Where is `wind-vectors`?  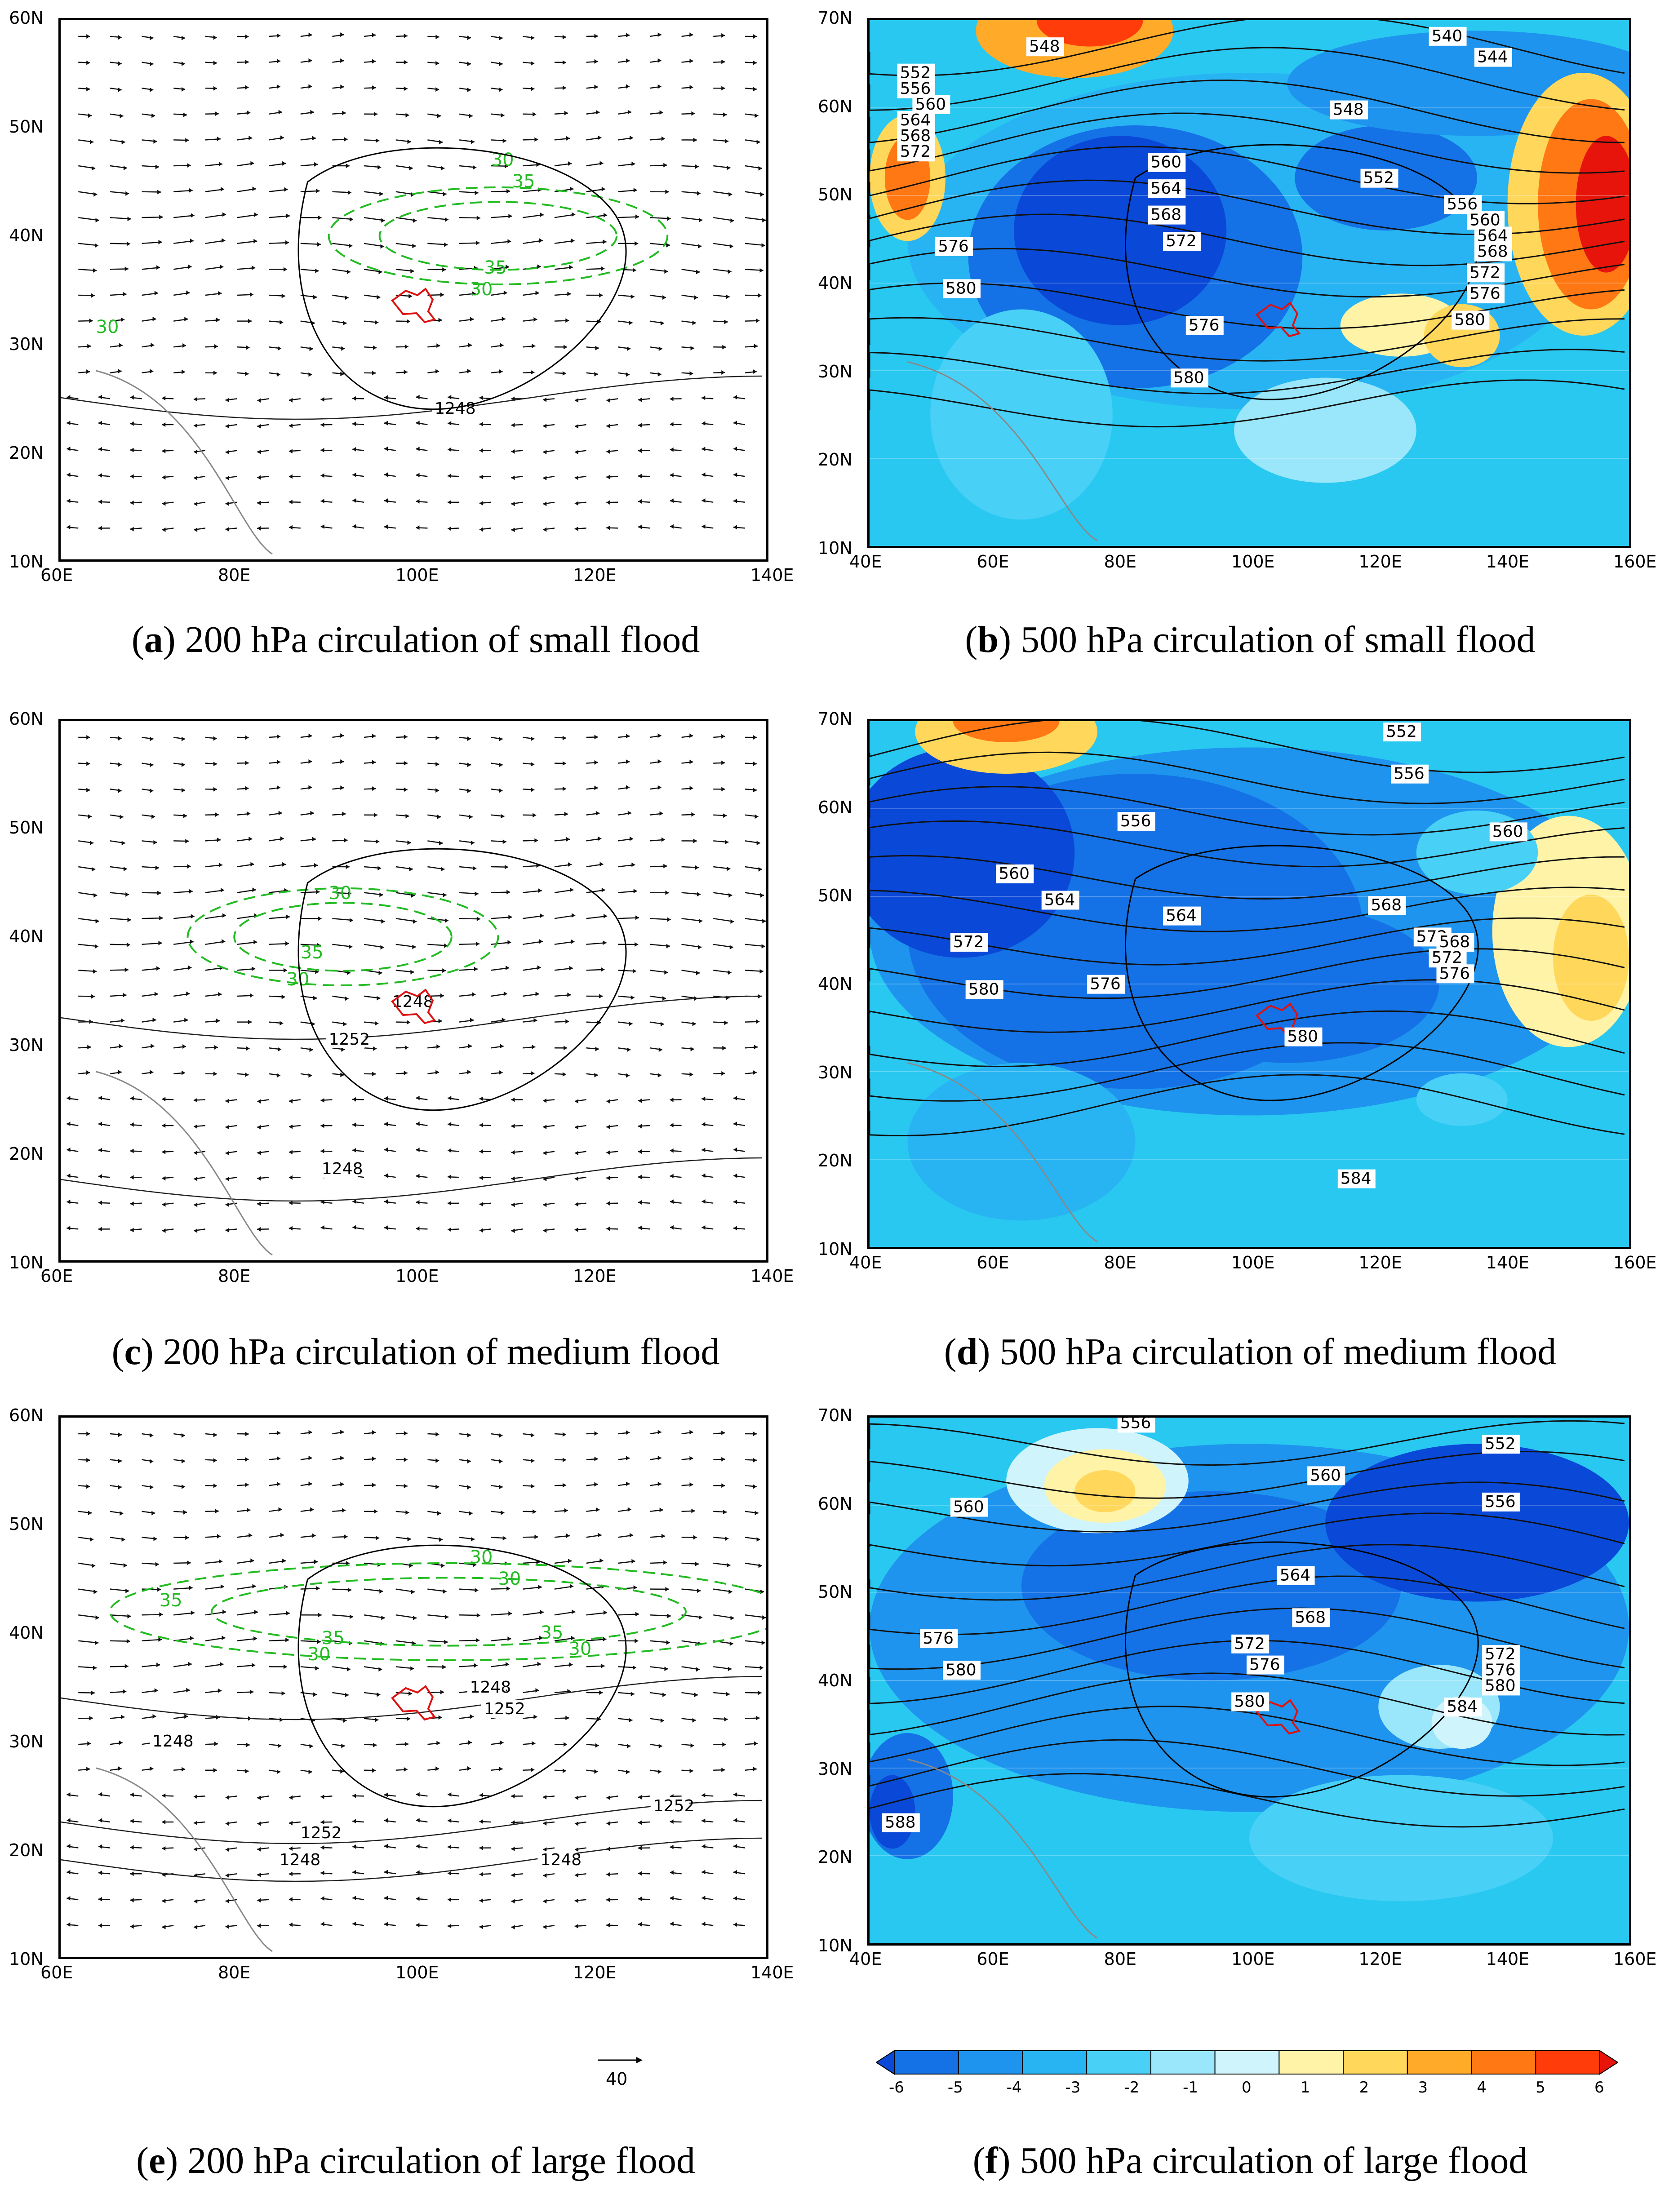 wind-vectors is located at coordinates (416, 282).